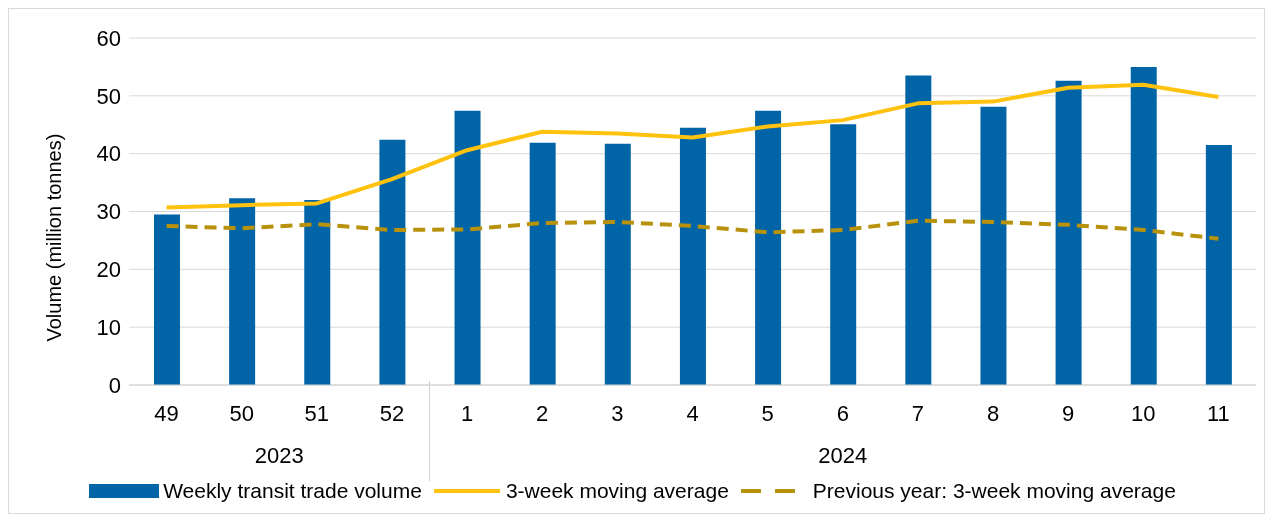 Image resolution: width=1275 pixels, height=524 pixels. I want to click on y-tick-label: 30, so click(108, 212).